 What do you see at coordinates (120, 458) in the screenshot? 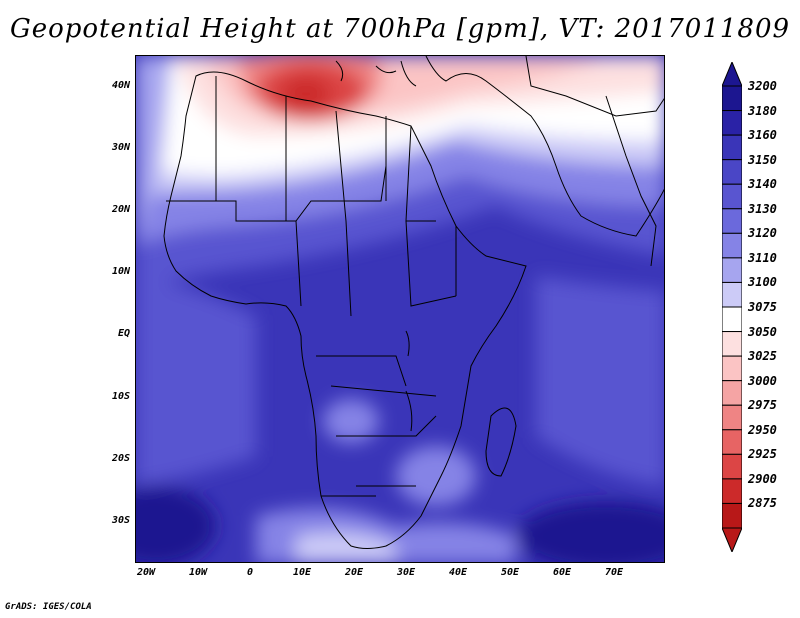
I see `lat-label-20s: 20S` at bounding box center [120, 458].